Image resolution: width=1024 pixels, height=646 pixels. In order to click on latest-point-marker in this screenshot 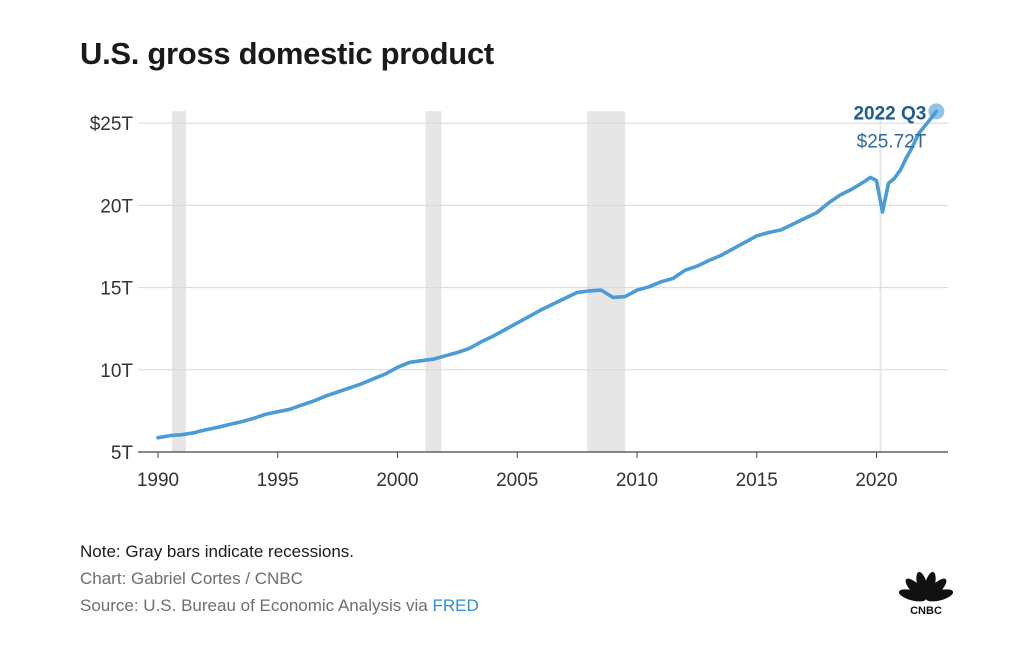, I will do `click(936, 111)`.